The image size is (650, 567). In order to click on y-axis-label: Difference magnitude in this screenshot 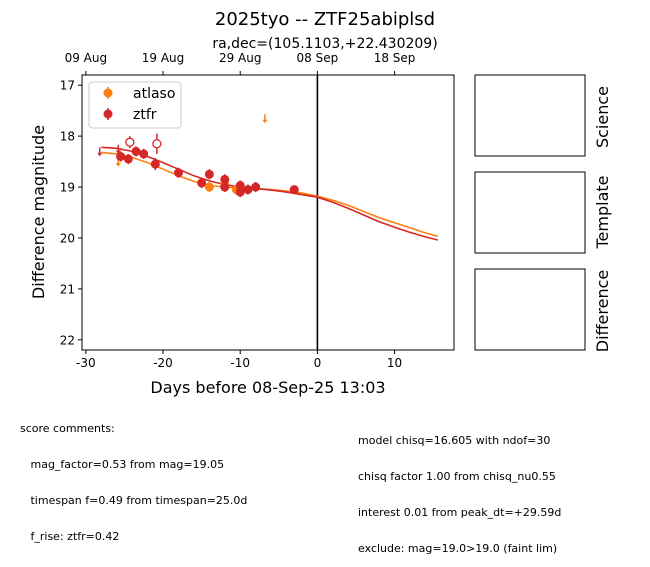, I will do `click(38, 212)`.